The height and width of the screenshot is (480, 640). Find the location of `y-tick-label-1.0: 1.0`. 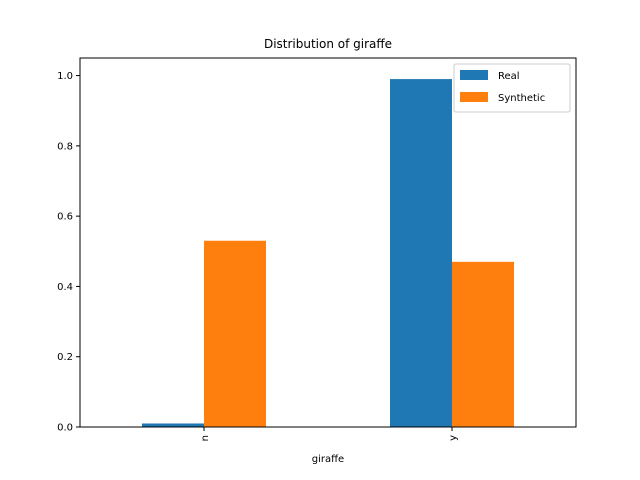

y-tick-label-1.0: 1.0 is located at coordinates (65, 76).